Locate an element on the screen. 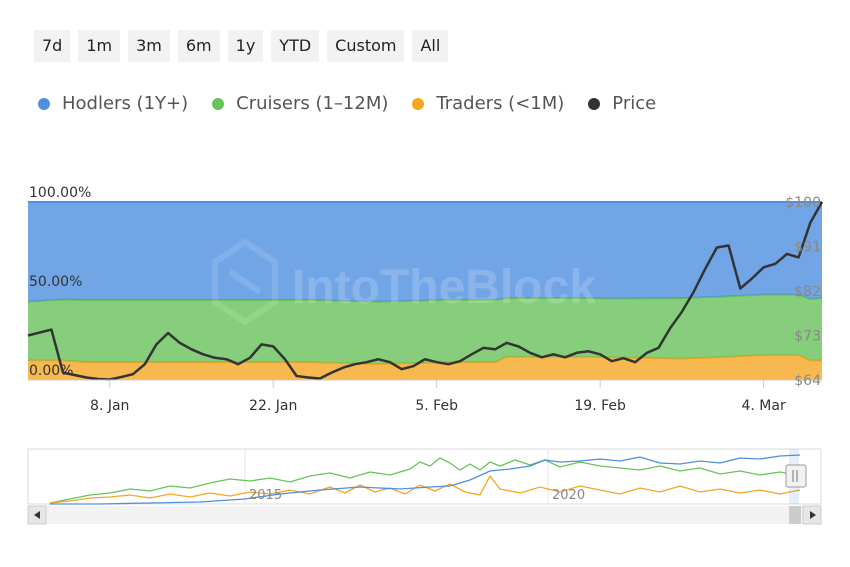 The height and width of the screenshot is (567, 850). right-axis-tick-label: $100 is located at coordinates (803, 203).